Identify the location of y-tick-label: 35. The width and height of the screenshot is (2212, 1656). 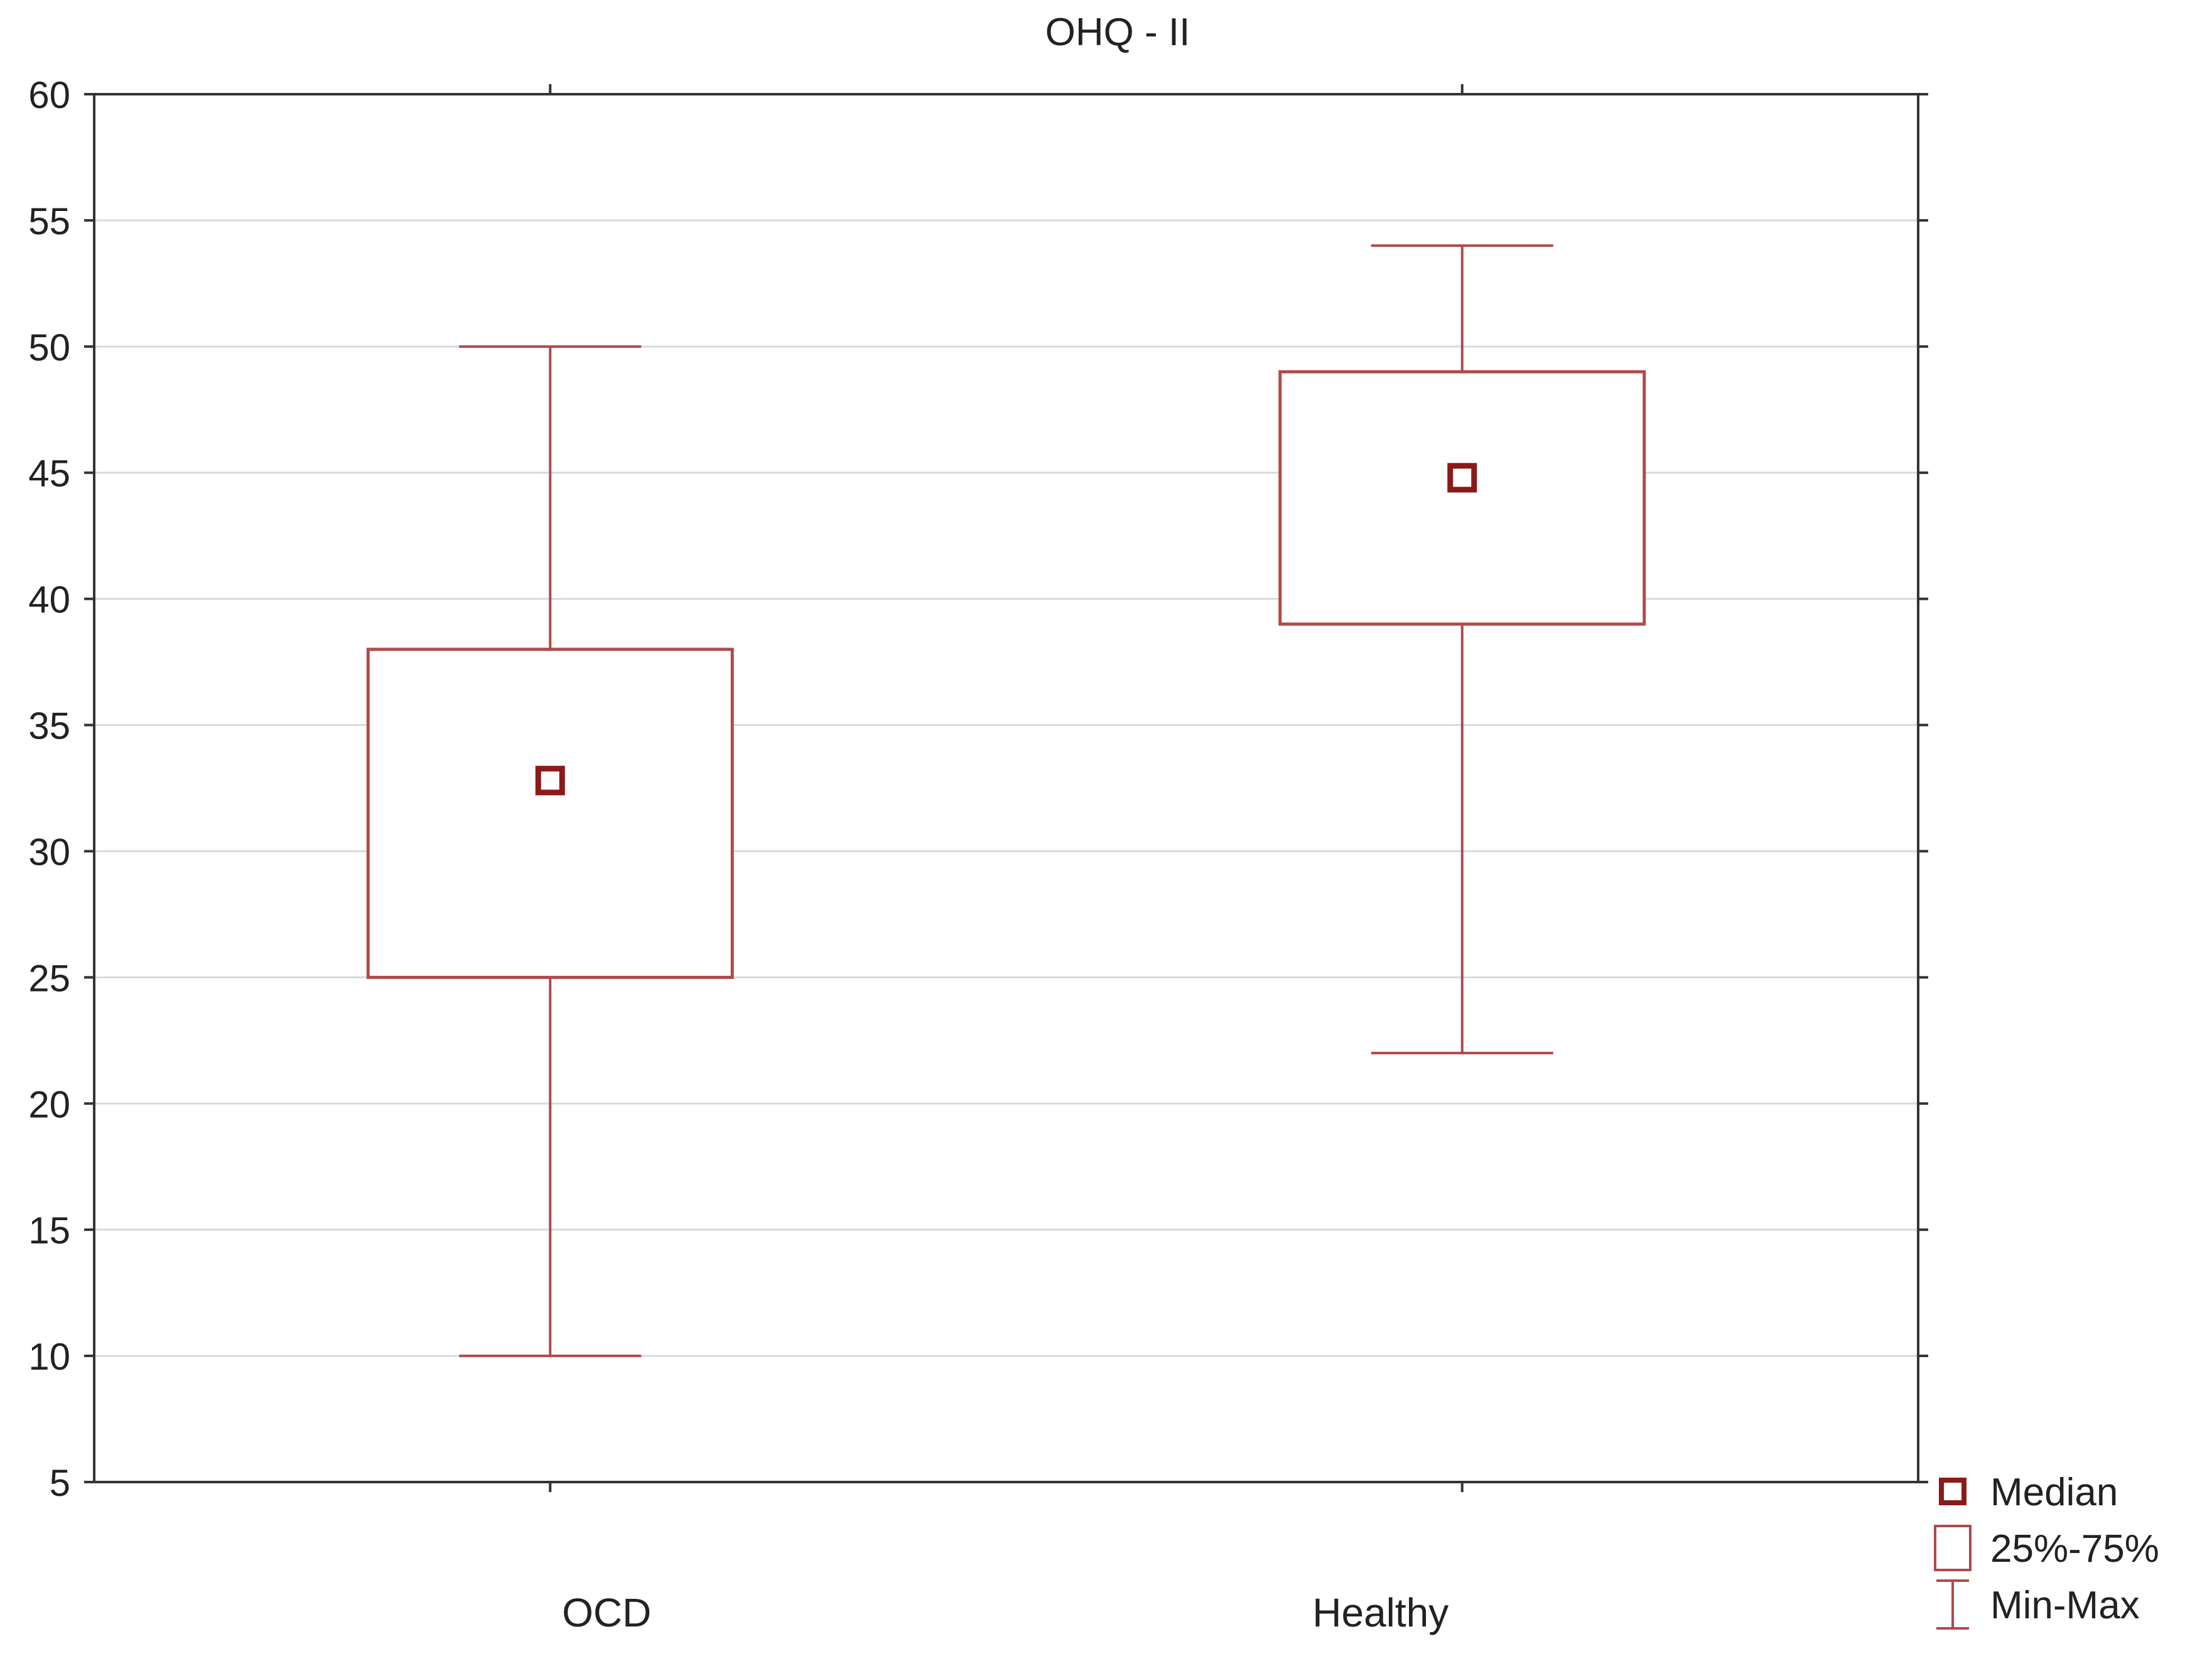
(49, 726).